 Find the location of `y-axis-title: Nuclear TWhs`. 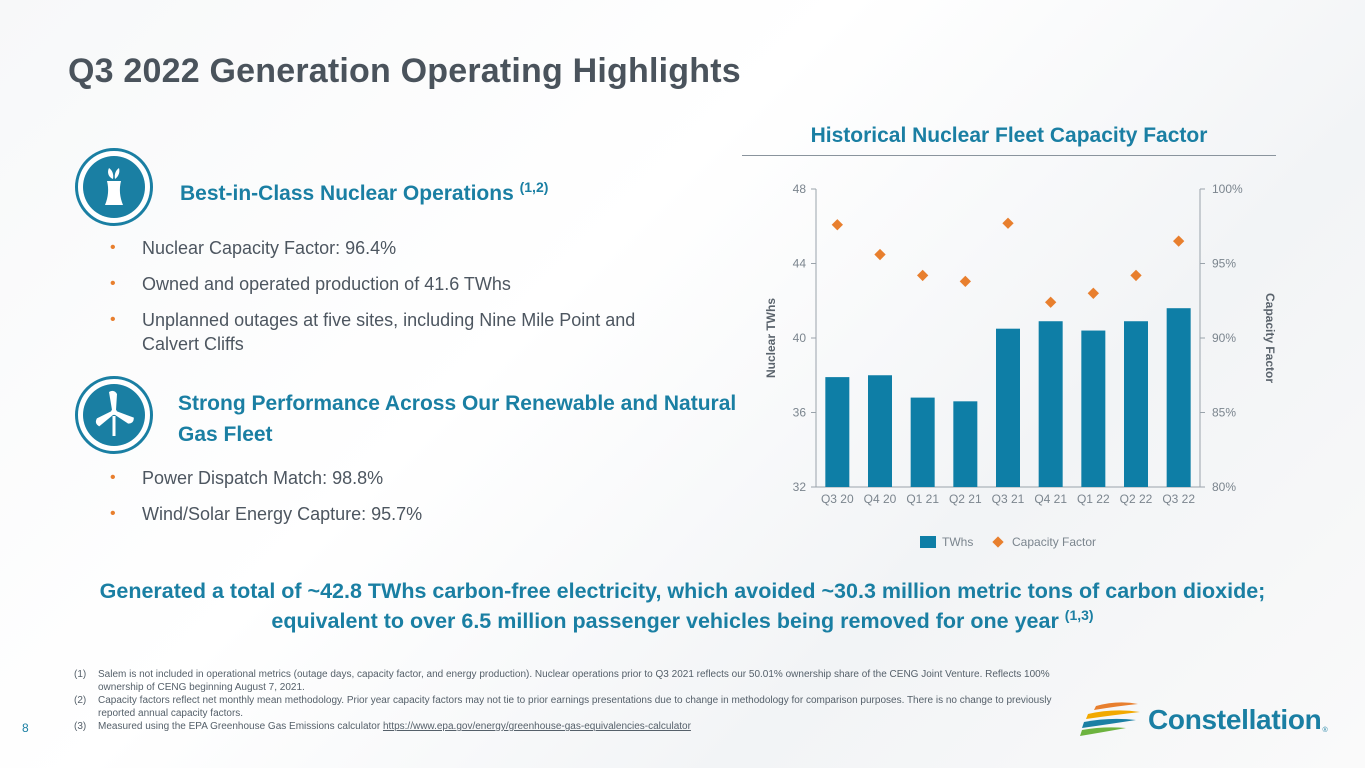

y-axis-title: Nuclear TWhs is located at coordinates (771, 338).